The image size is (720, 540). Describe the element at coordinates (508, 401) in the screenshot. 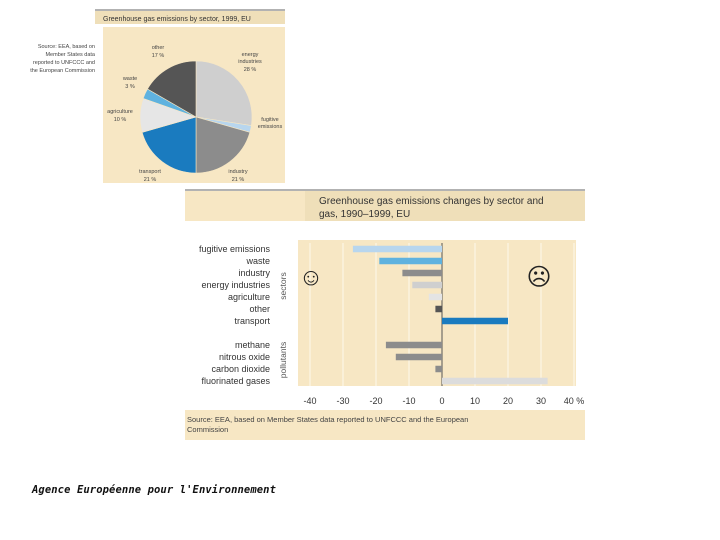

I see `x-tick-label: 20` at that location.